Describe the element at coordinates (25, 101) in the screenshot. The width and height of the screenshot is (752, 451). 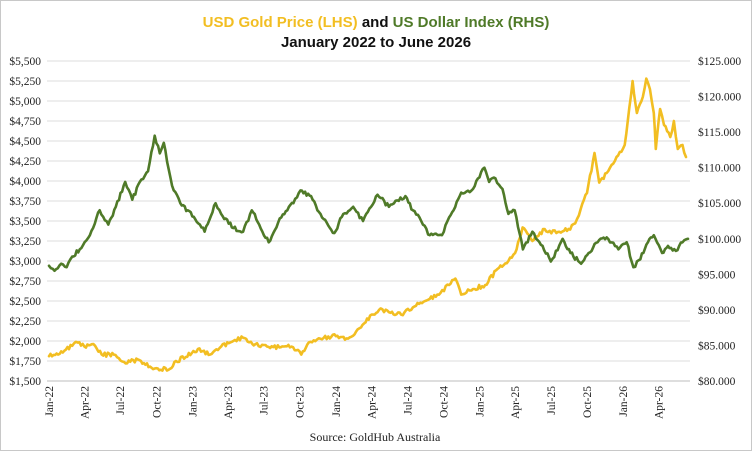
I see `left-tick-label: $5,000` at that location.